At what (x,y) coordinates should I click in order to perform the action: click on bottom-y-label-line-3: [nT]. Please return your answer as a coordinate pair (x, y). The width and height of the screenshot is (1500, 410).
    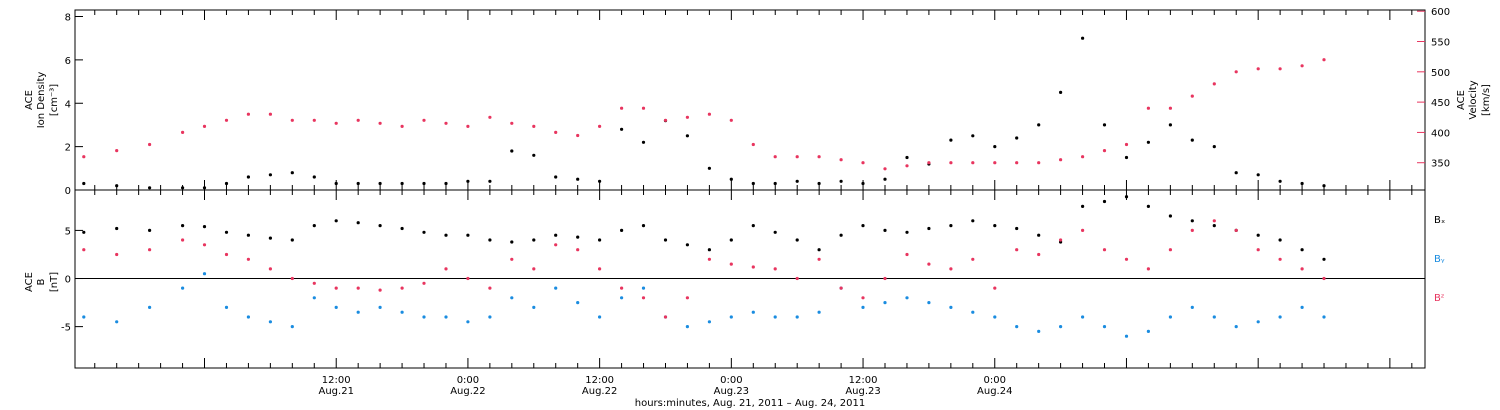
    Looking at the image, I should click on (54, 282).